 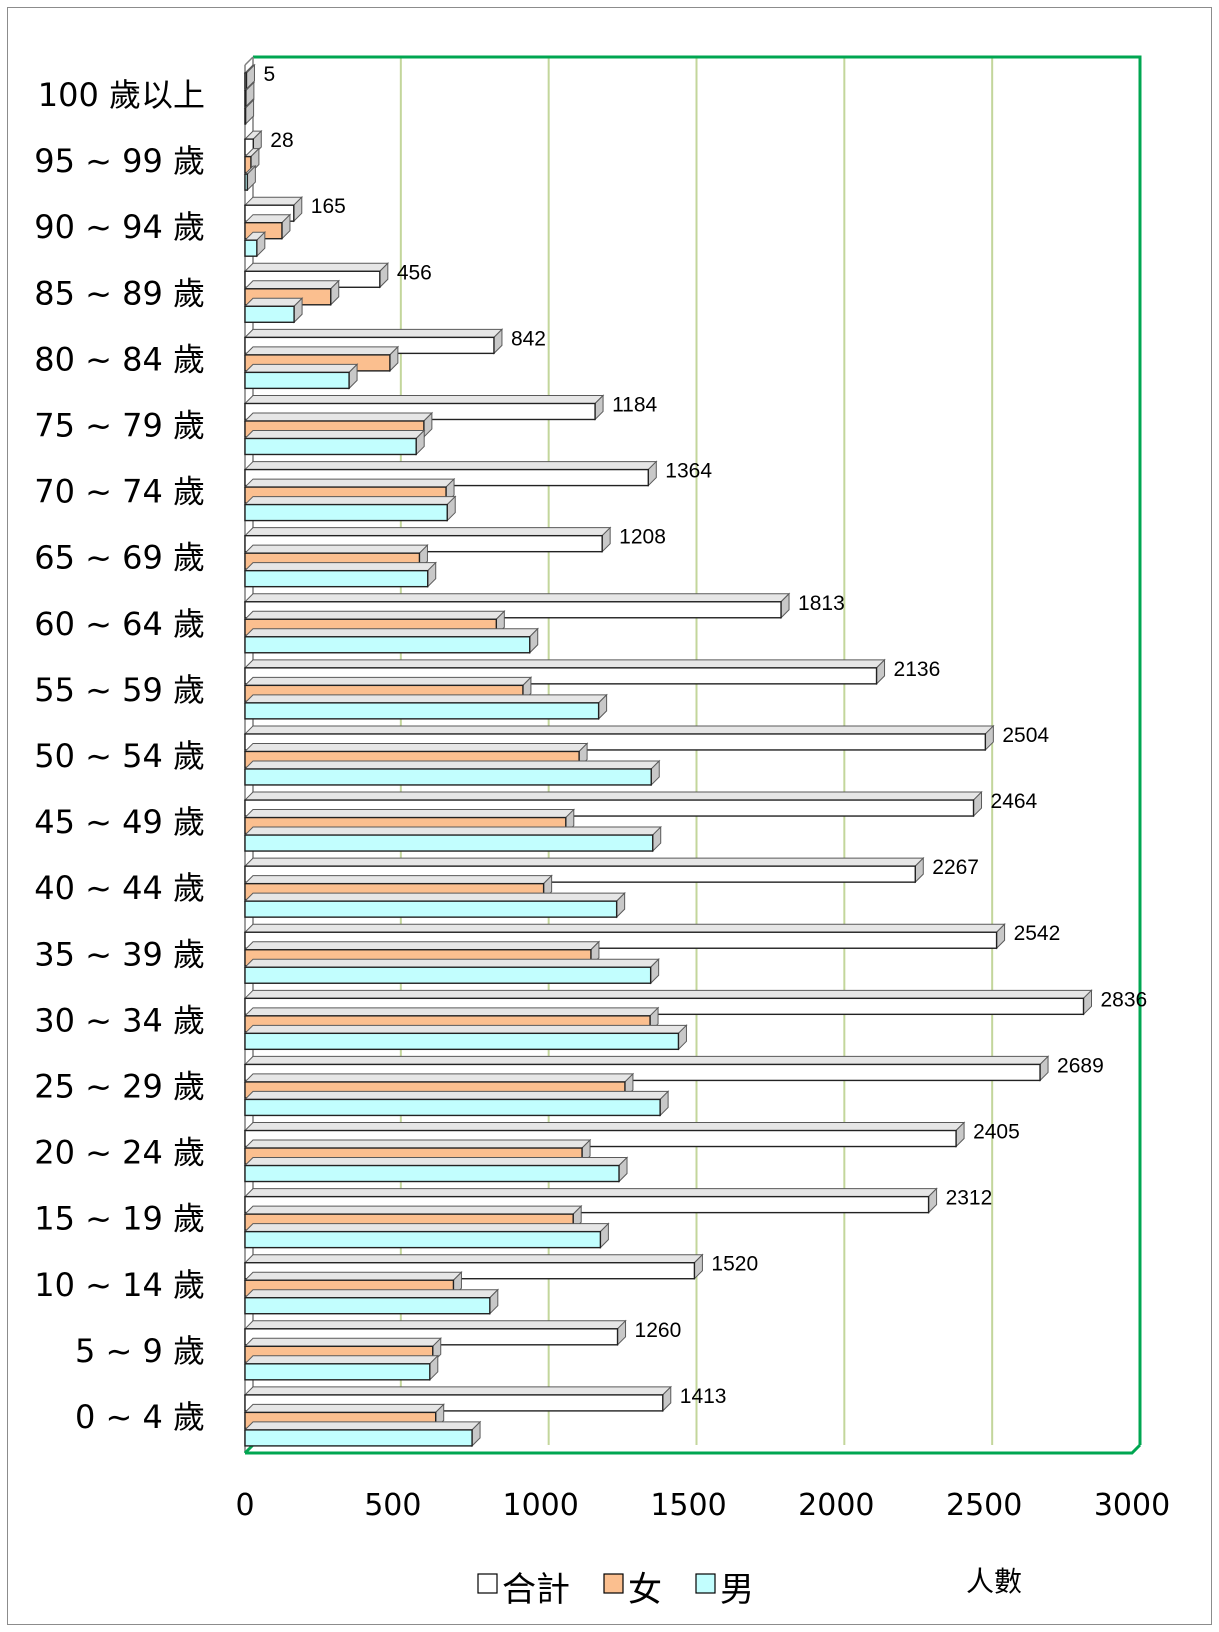 What do you see at coordinates (821, 603) in the screenshot?
I see `data-label-total: 1813` at bounding box center [821, 603].